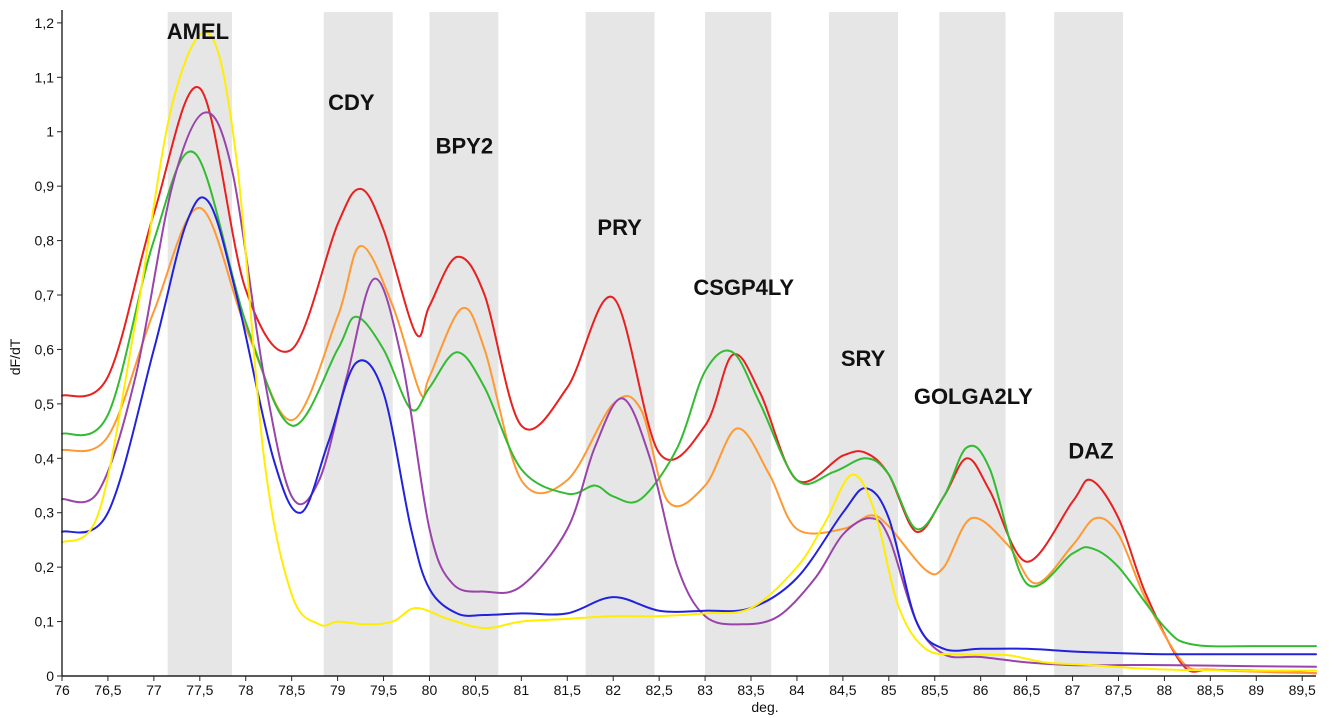  I want to click on x-tick-label: 76, so click(62, 690).